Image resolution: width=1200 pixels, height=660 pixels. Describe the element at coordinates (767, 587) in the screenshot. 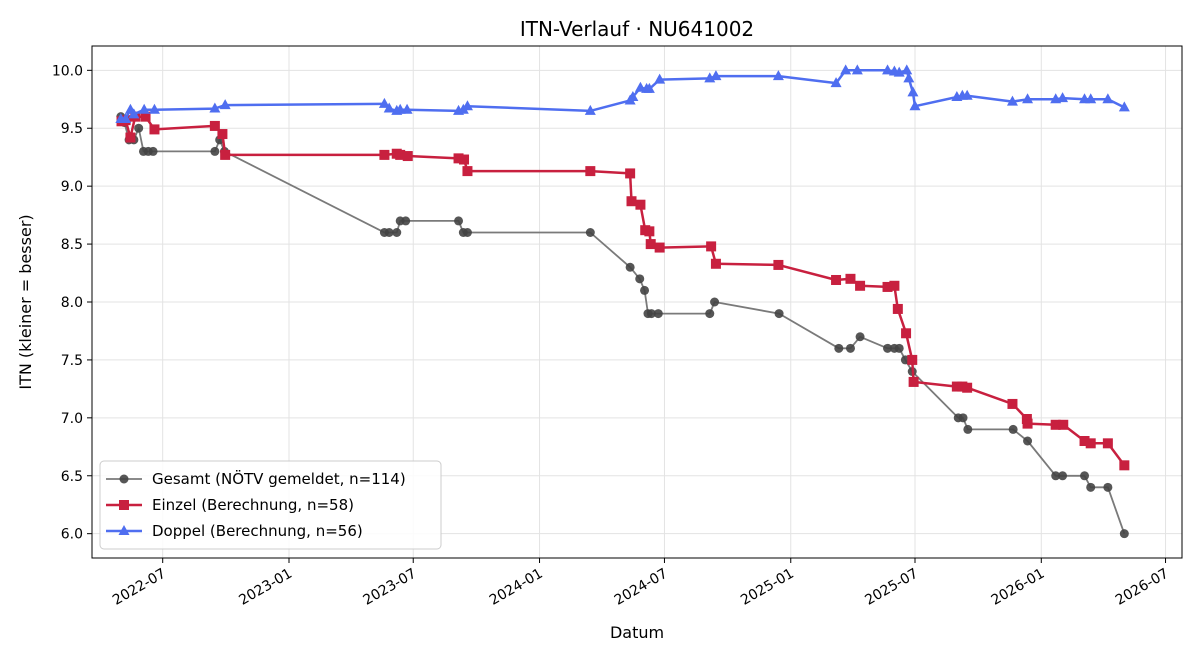

I see `x-tick-label: 2025-01` at that location.